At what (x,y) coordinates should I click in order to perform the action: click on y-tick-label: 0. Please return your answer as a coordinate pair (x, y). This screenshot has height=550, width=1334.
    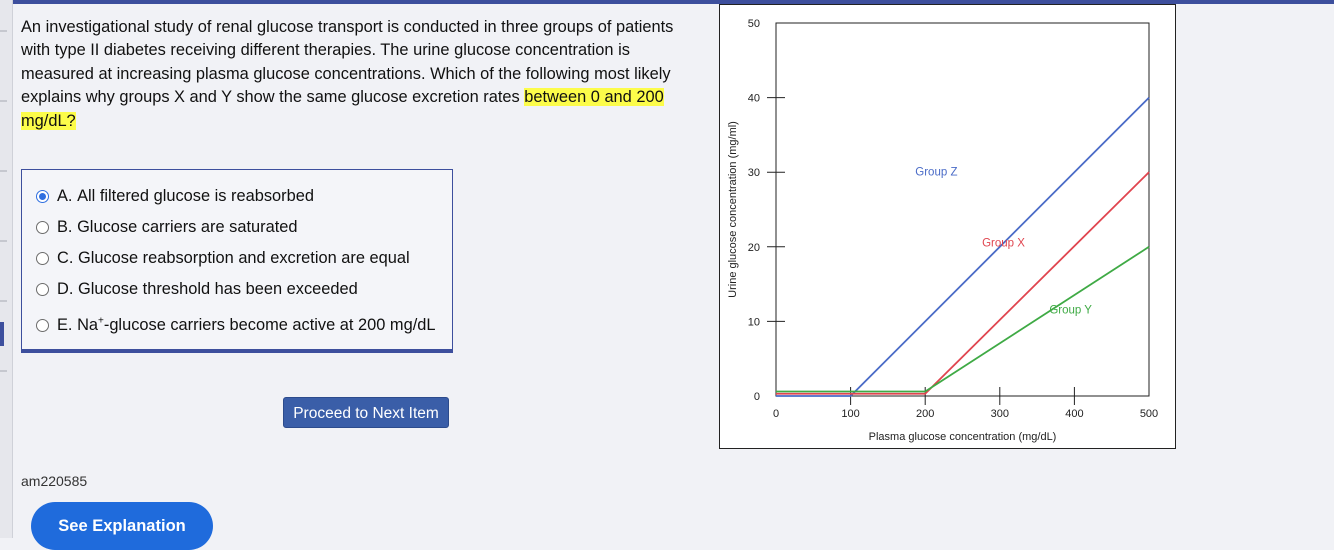
    Looking at the image, I should click on (757, 397).